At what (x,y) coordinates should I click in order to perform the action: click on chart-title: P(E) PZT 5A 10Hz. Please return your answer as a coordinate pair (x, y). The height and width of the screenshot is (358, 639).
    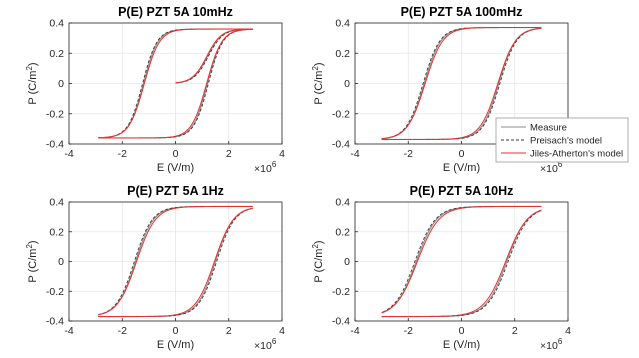
    Looking at the image, I should click on (462, 191).